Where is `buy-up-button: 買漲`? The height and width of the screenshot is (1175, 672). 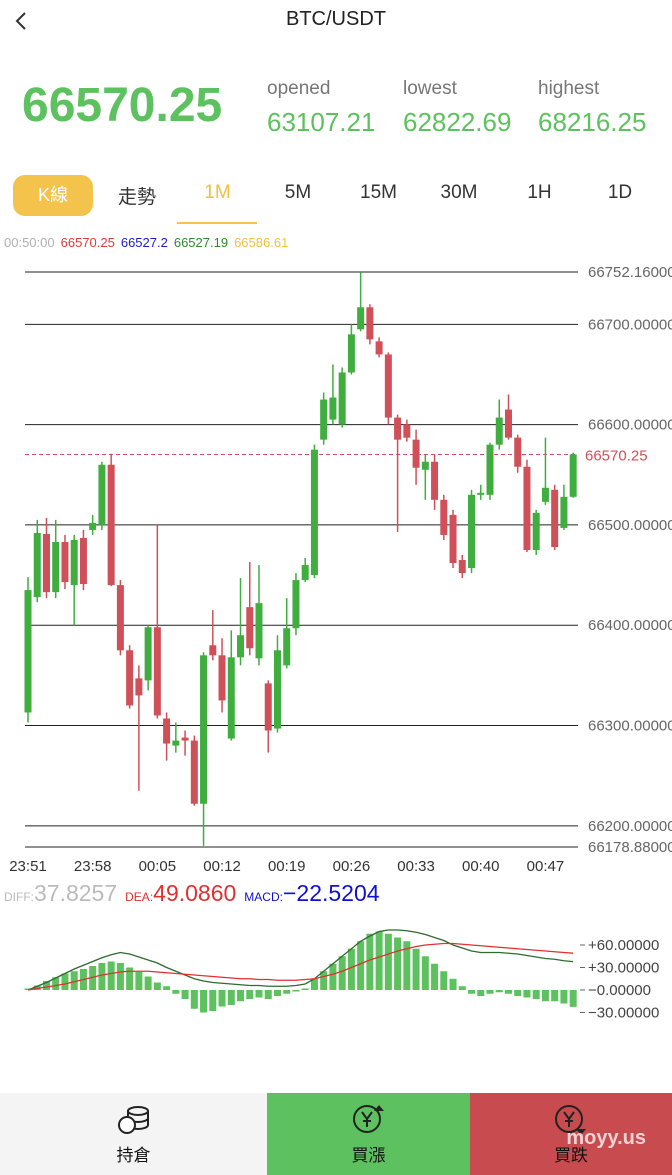 buy-up-button: 買漲 is located at coordinates (368, 1134).